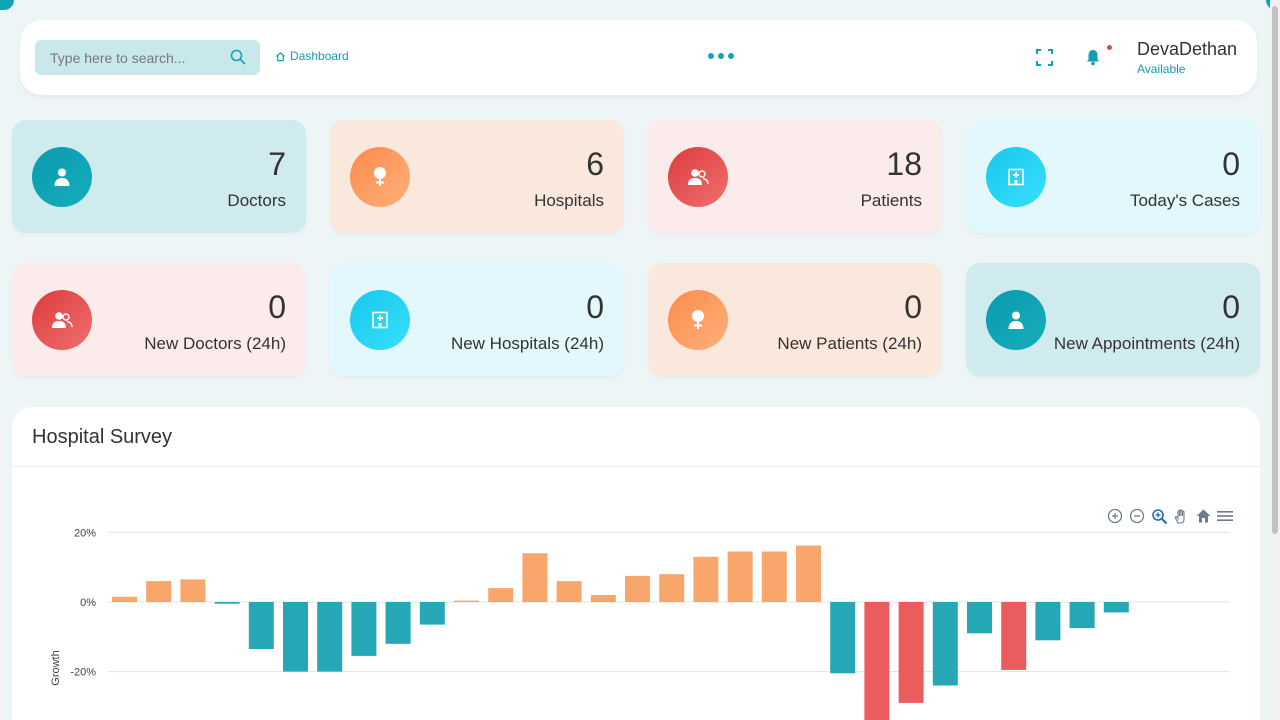 The width and height of the screenshot is (1280, 720). Describe the element at coordinates (1113, 319) in the screenshot. I see `stat-card-new-appointments: 0 New Appointments (24h)` at that location.